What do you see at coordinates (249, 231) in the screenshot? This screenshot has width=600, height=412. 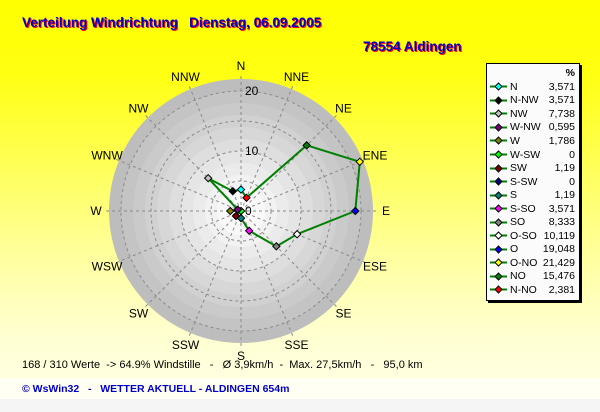 I see `data-point-marker-S-SO` at bounding box center [249, 231].